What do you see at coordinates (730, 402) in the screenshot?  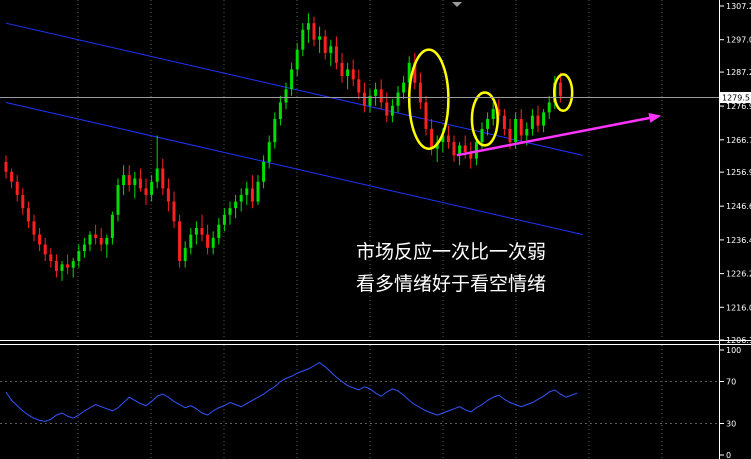 I see `oscillator-axis: 100 70 30 0` at bounding box center [730, 402].